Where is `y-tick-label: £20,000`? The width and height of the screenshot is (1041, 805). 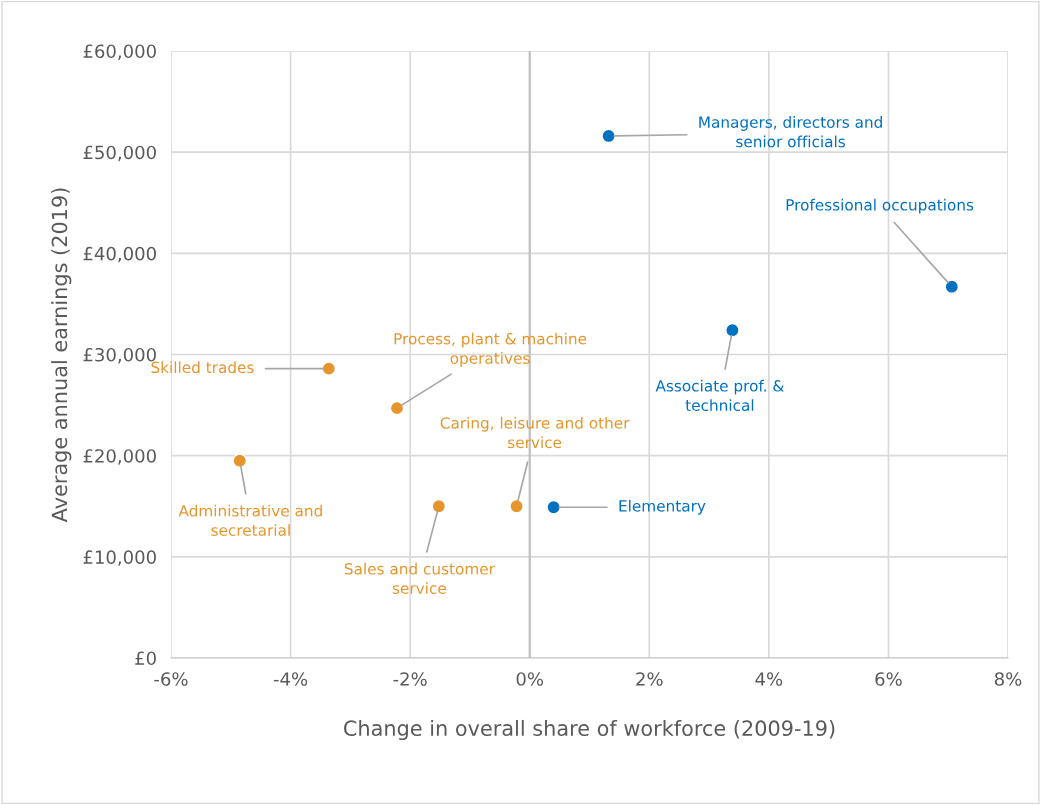 y-tick-label: £20,000 is located at coordinates (119, 457).